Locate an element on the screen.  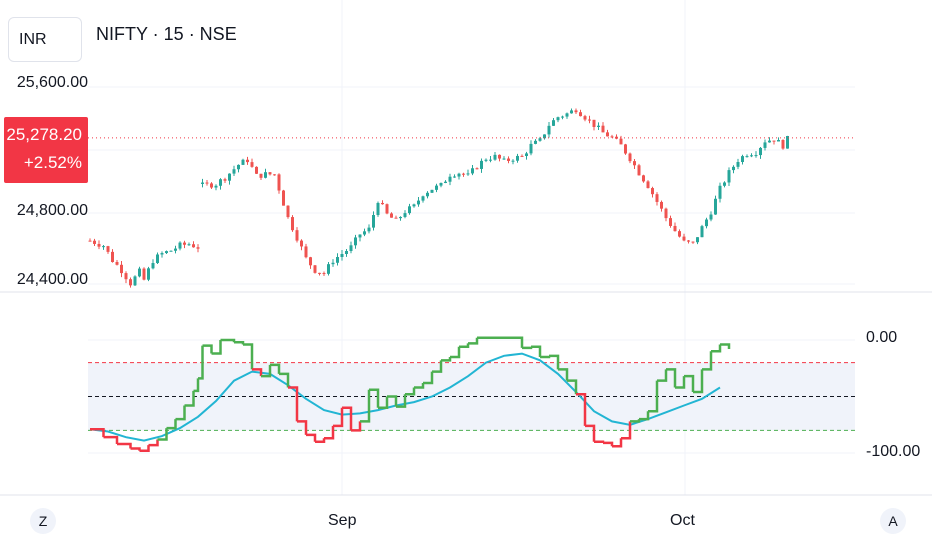
currency-label: INR is located at coordinates (33, 39).